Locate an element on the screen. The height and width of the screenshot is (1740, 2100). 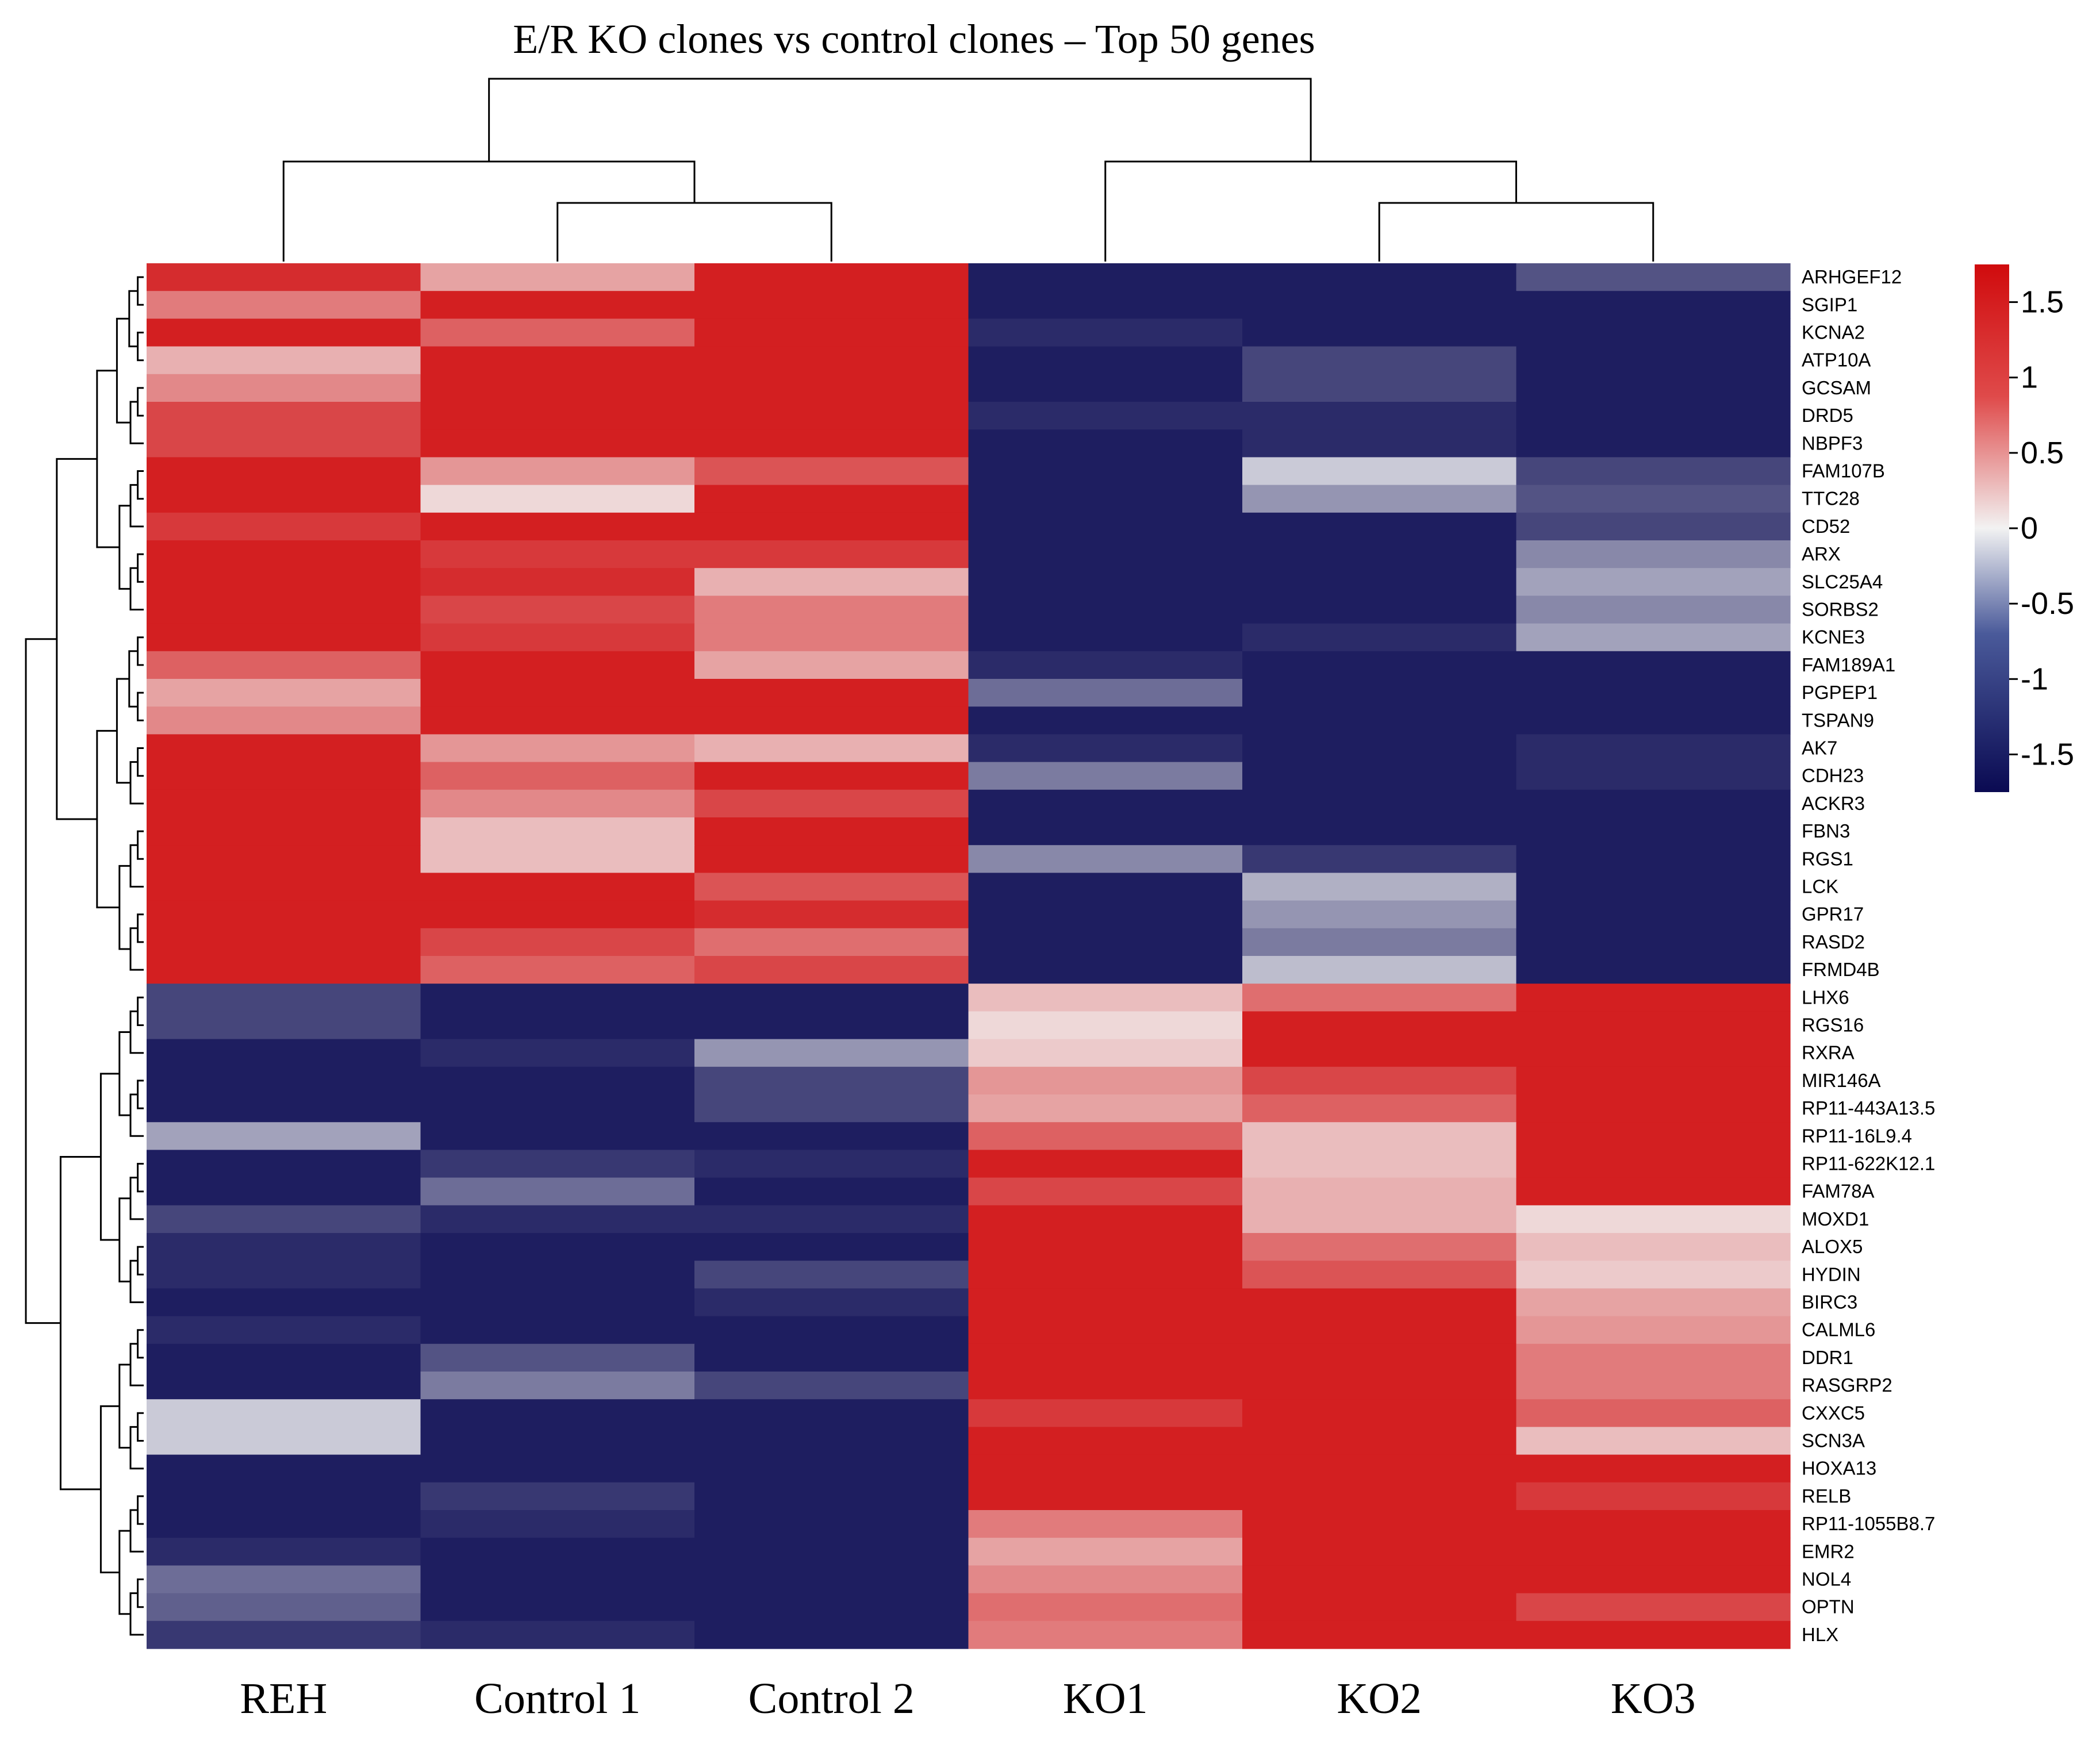
gene-label: HOXA13 is located at coordinates (1839, 1468).